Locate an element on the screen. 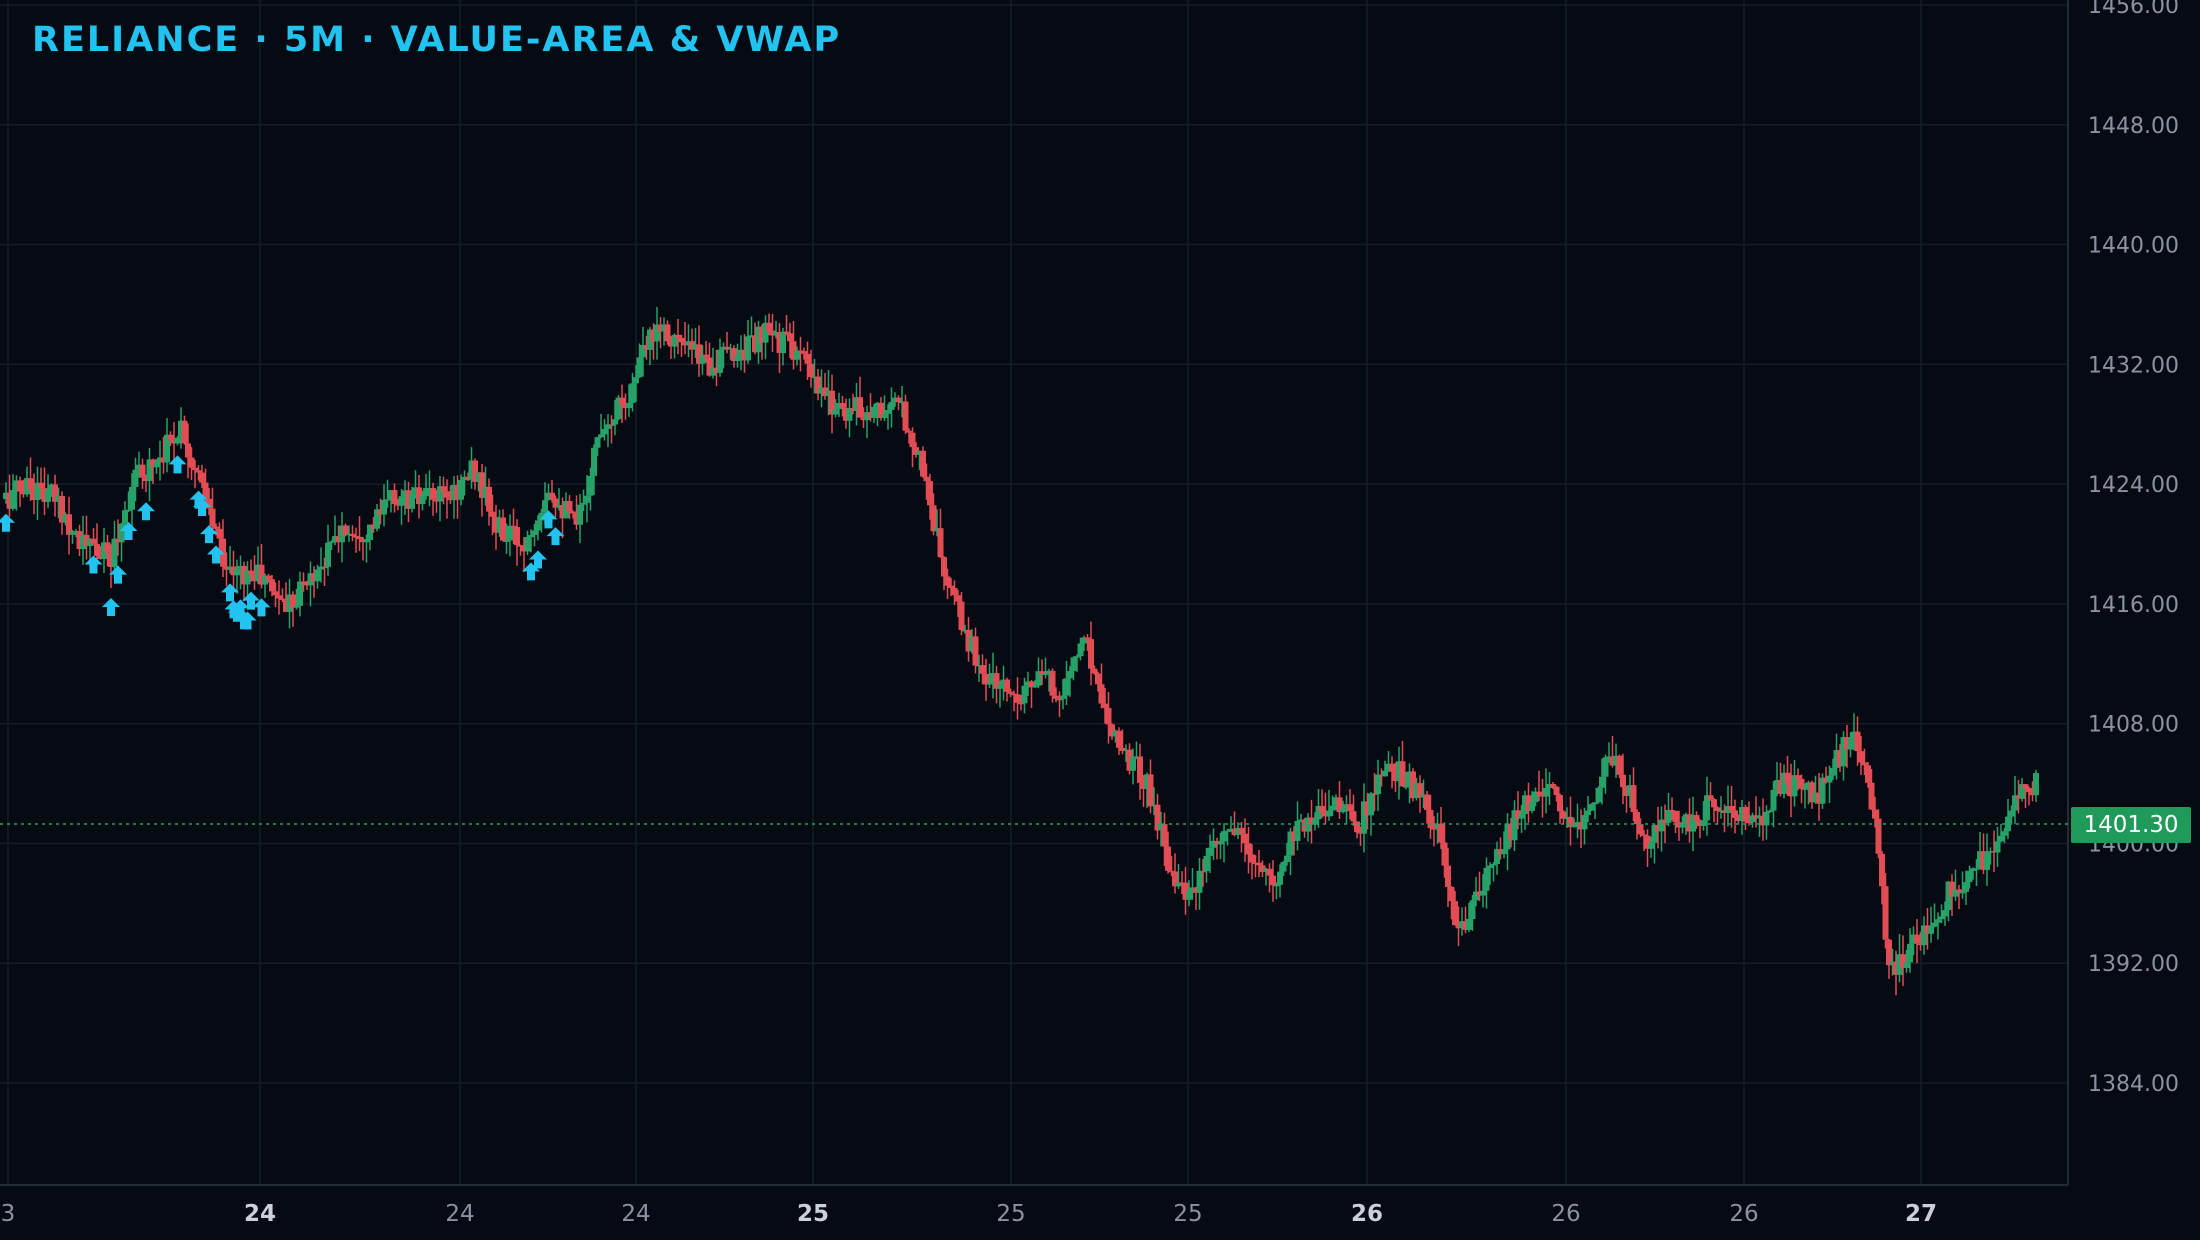 This screenshot has height=1240, width=2200. buy-signal-arrows is located at coordinates (282, 542).